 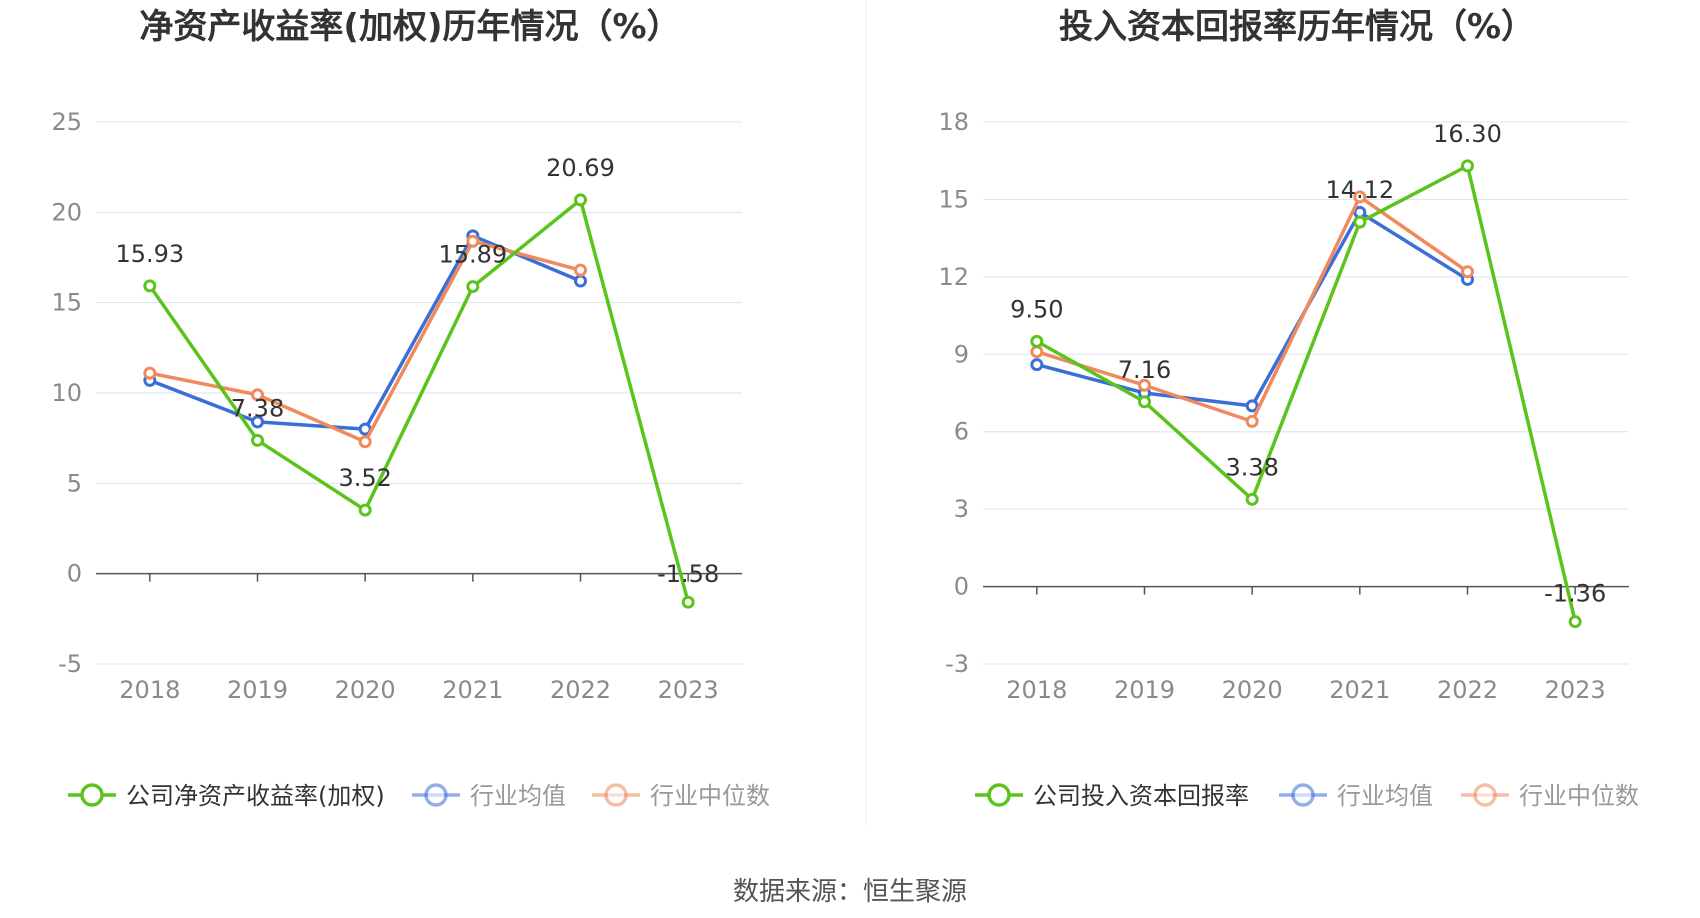 What do you see at coordinates (1575, 594) in the screenshot?
I see `data-label: -1.36` at bounding box center [1575, 594].